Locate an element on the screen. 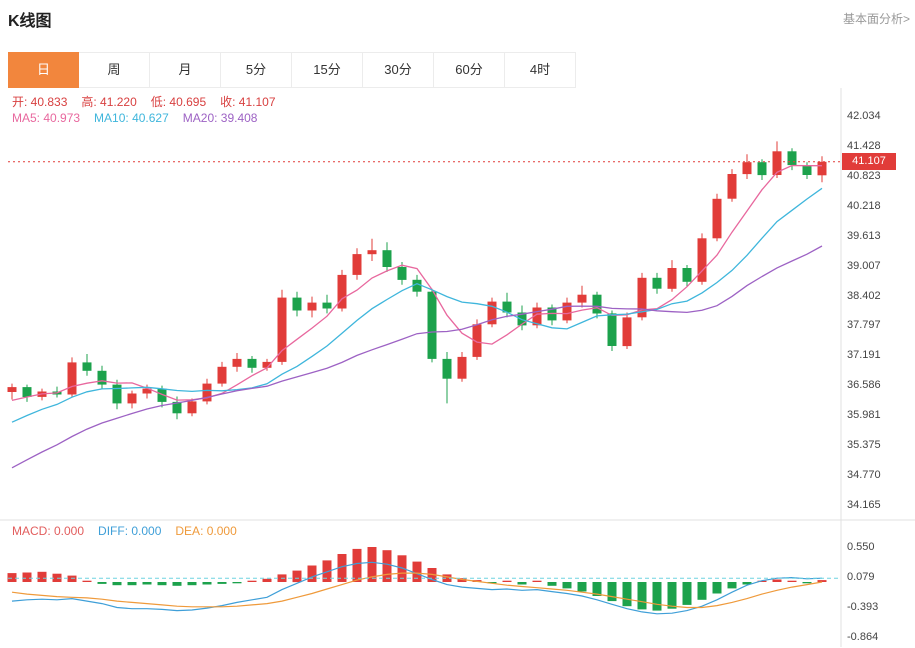  ohlc-row-item: 开: 40.833 is located at coordinates (40, 102).